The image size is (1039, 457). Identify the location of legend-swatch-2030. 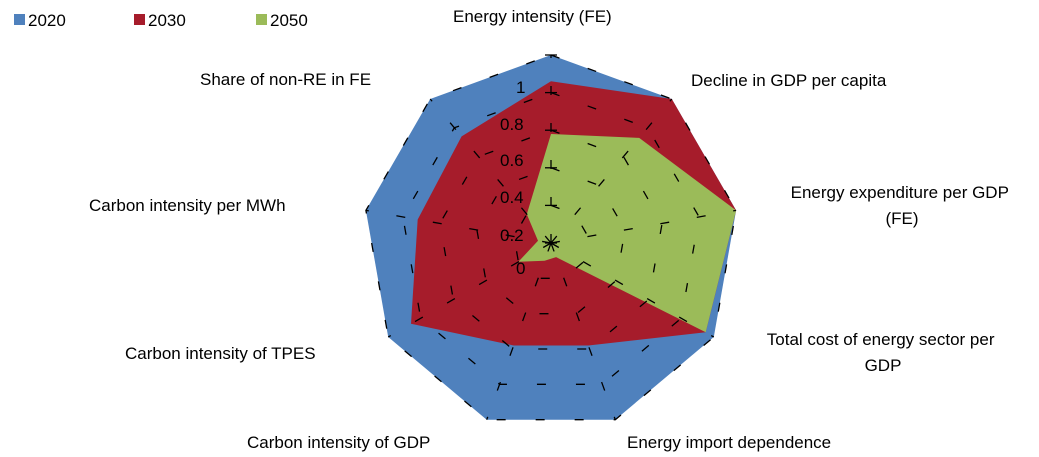
(139, 19).